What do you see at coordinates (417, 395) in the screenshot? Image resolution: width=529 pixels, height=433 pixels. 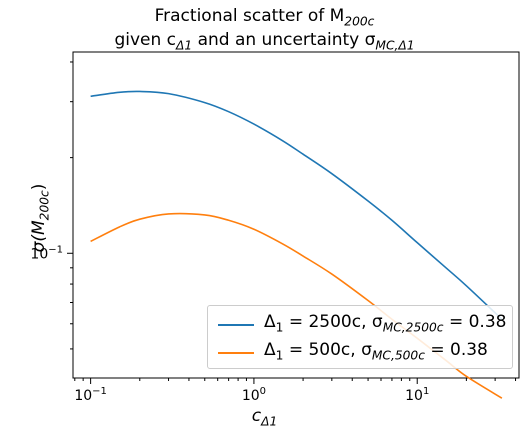 I see `x-tick-label: 10¹` at bounding box center [417, 395].